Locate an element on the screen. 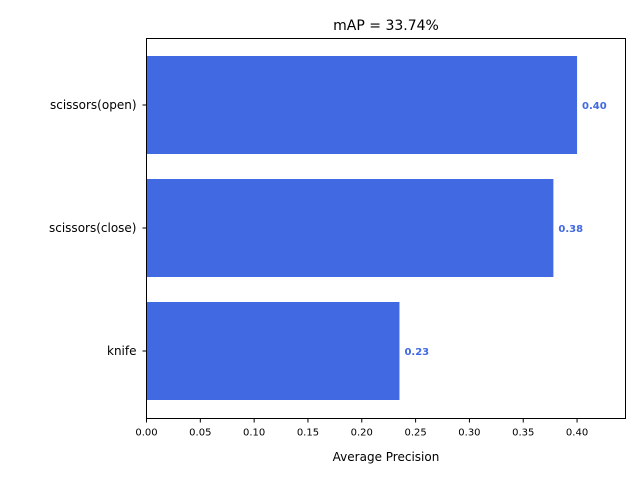  x-tick-label: 0.00 is located at coordinates (146, 433).